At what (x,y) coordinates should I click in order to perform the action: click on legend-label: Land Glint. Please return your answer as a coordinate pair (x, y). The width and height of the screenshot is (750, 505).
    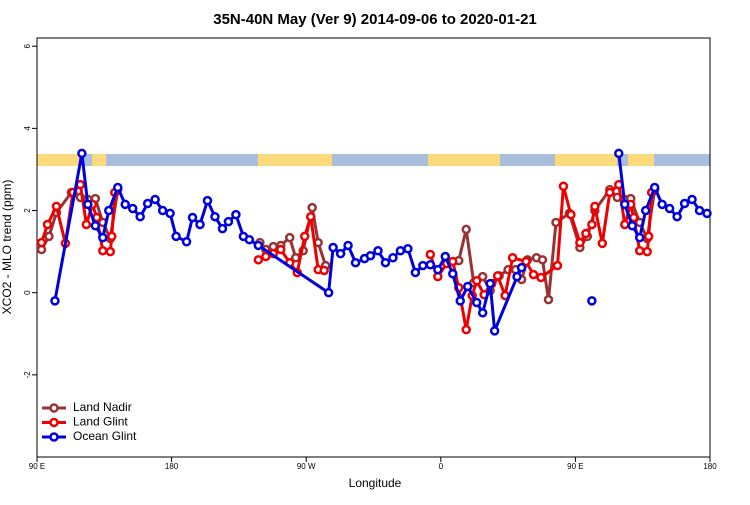
    Looking at the image, I should click on (100, 422).